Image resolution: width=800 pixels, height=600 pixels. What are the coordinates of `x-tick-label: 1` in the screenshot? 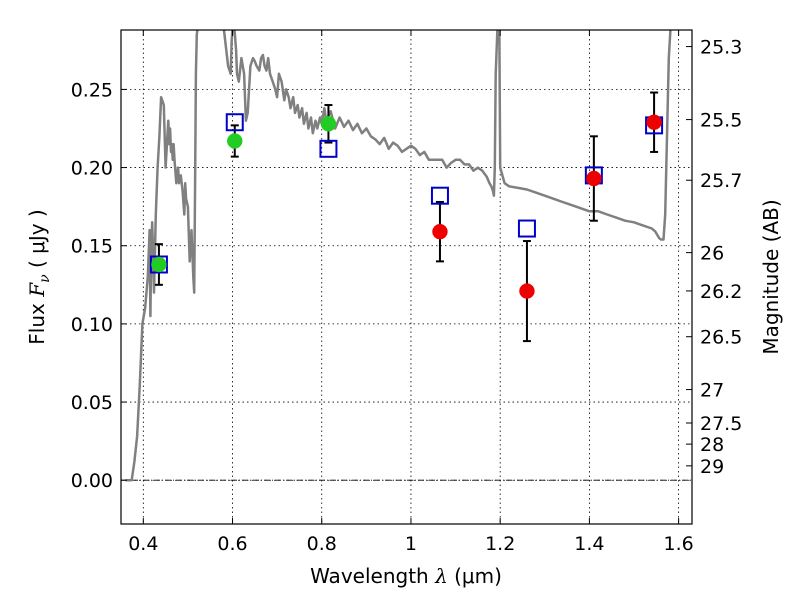 It's located at (411, 544).